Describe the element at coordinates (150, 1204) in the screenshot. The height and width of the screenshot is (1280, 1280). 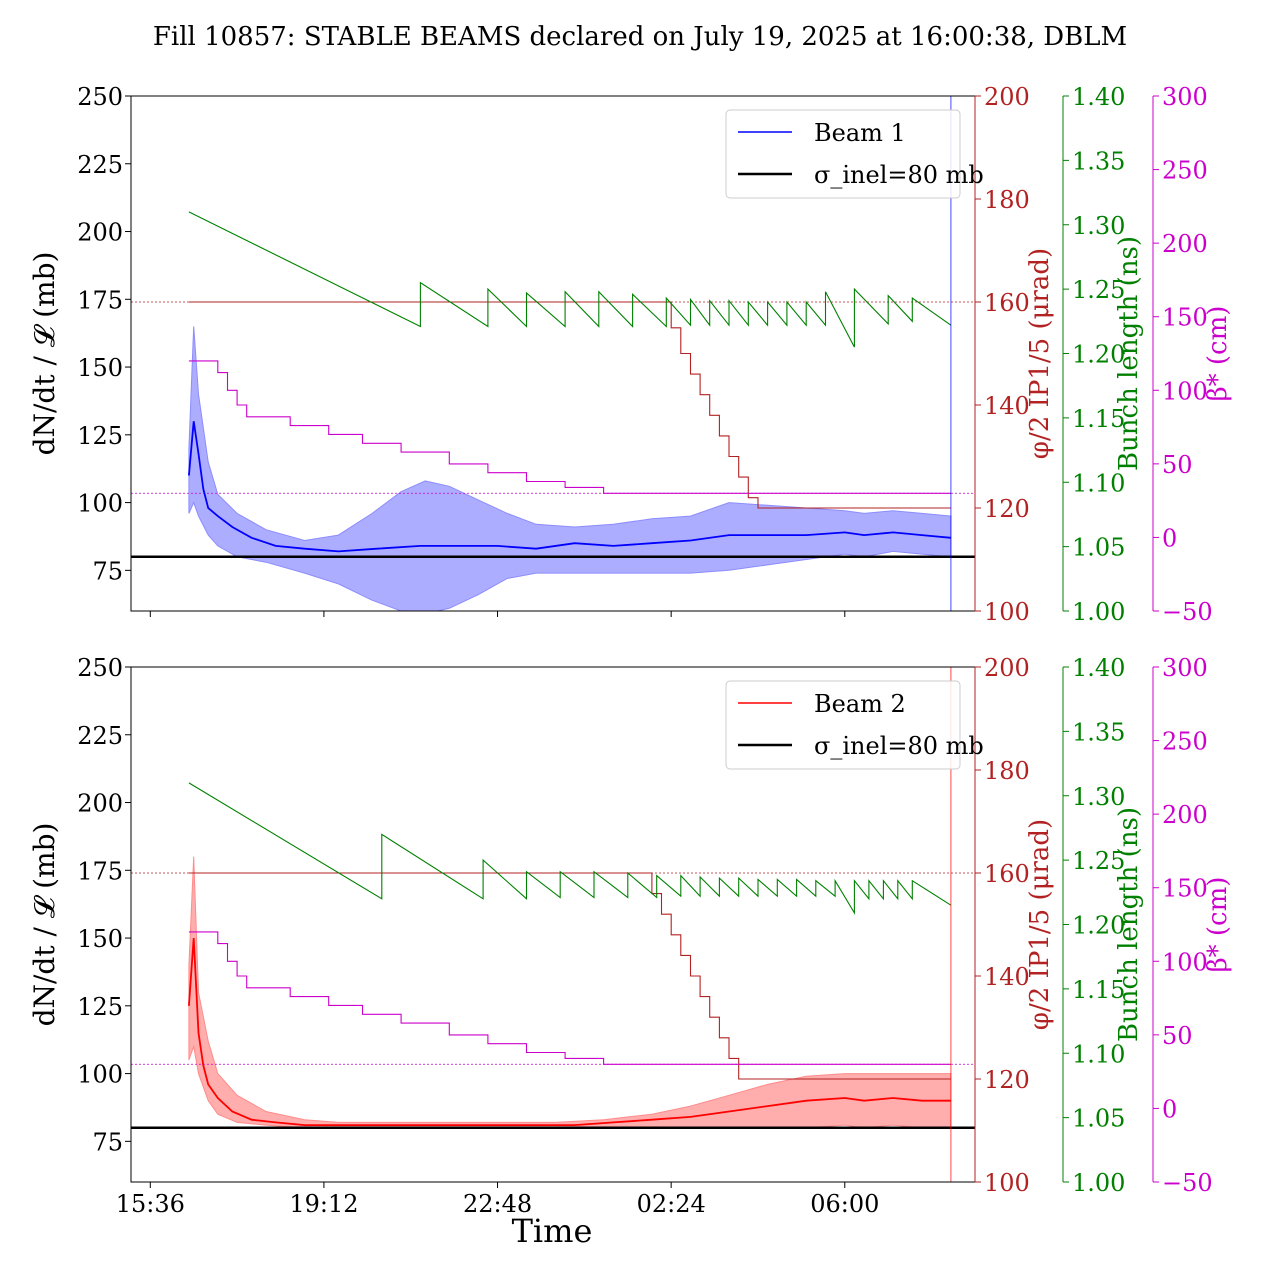
I see `x-axis-tick-label: 15:36` at that location.